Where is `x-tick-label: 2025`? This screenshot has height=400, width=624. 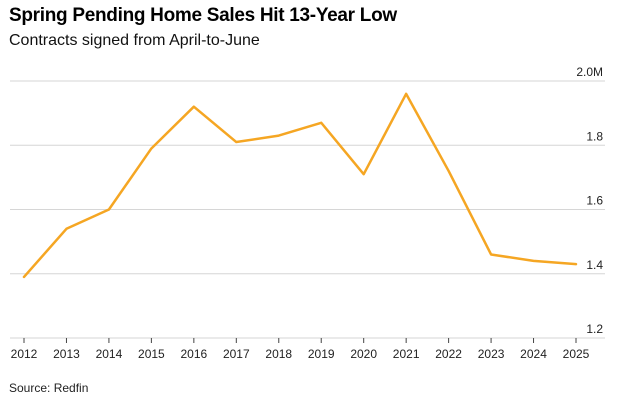 x-tick-label: 2025 is located at coordinates (576, 354).